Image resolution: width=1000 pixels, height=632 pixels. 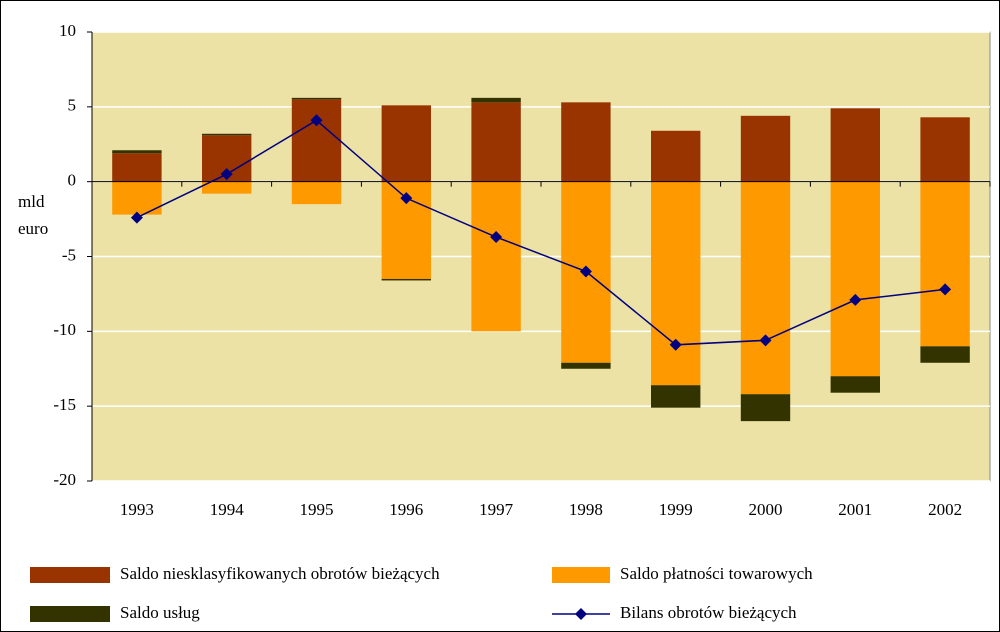 I want to click on x-tick-label: 2000, so click(x=766, y=509).